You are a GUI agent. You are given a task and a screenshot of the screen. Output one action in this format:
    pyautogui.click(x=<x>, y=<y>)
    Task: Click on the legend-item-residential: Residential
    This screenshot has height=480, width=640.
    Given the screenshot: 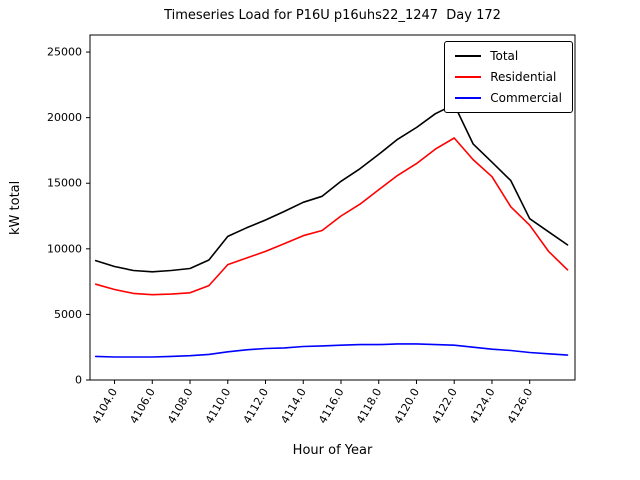 What is the action you would take?
    pyautogui.click(x=508, y=77)
    